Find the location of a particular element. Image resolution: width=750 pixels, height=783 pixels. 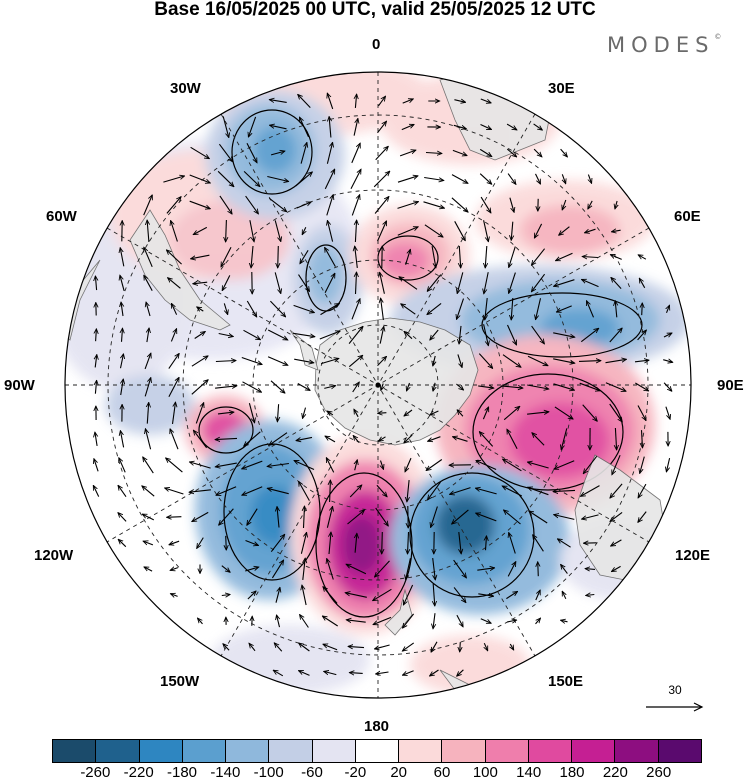

colorbar-tick-label: 20 is located at coordinates (398, 772).